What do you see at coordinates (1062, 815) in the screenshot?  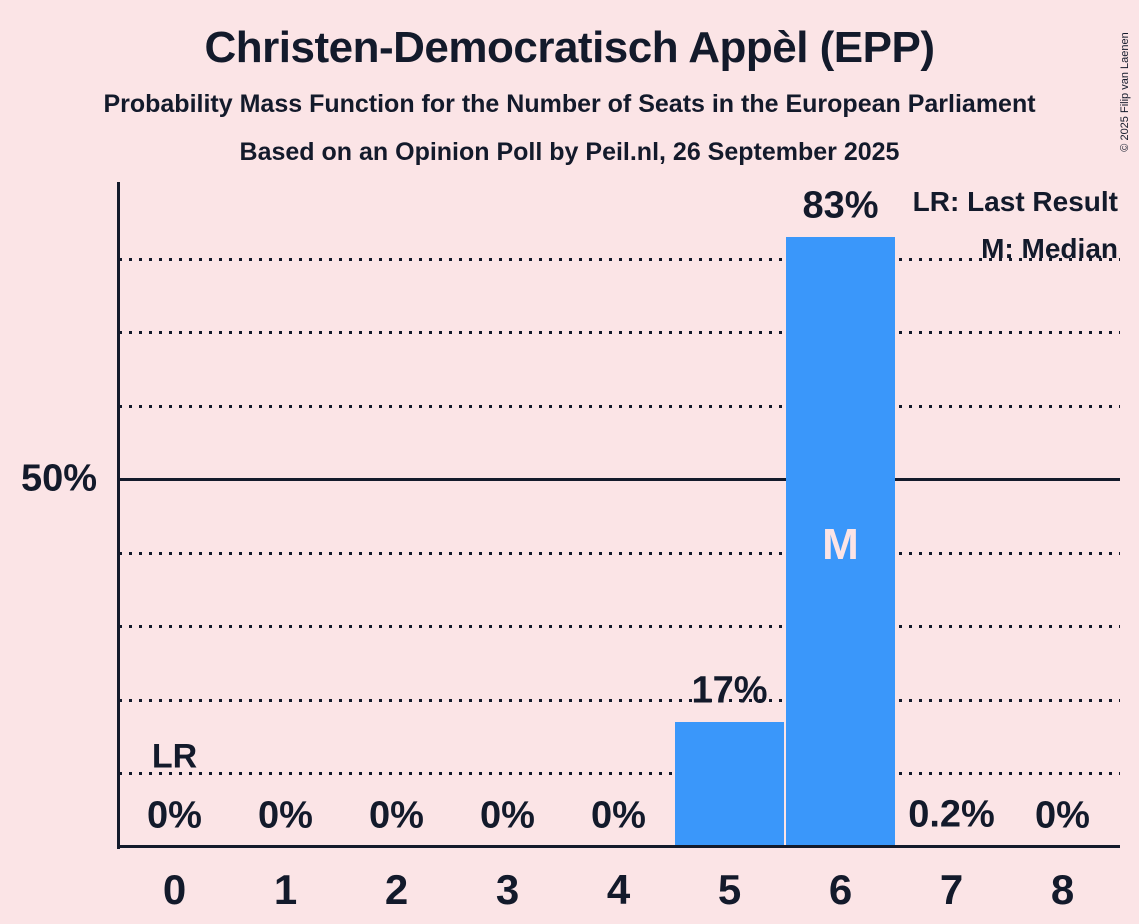 I see `bar-value-label-8: 0%` at bounding box center [1062, 815].